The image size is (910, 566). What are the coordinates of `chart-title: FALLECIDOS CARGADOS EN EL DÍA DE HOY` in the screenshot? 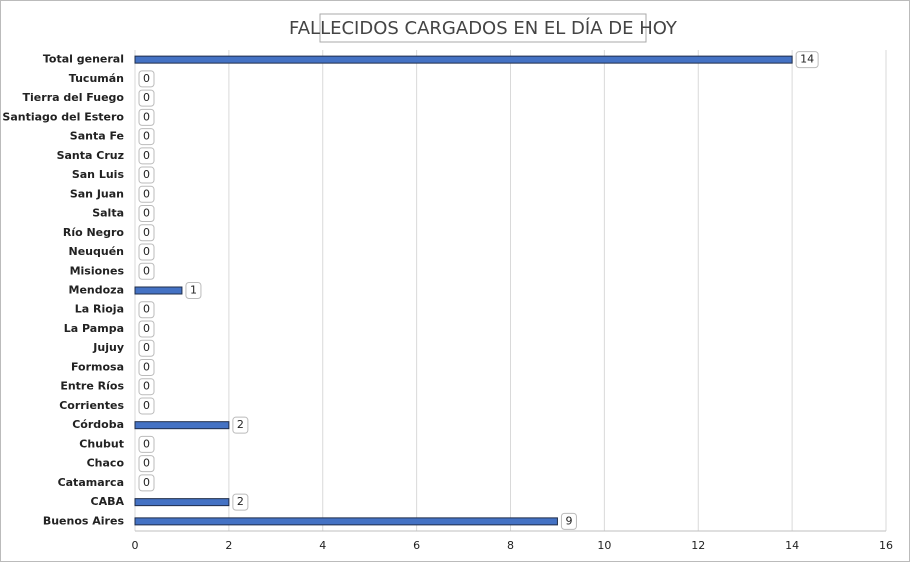 It's located at (483, 28).